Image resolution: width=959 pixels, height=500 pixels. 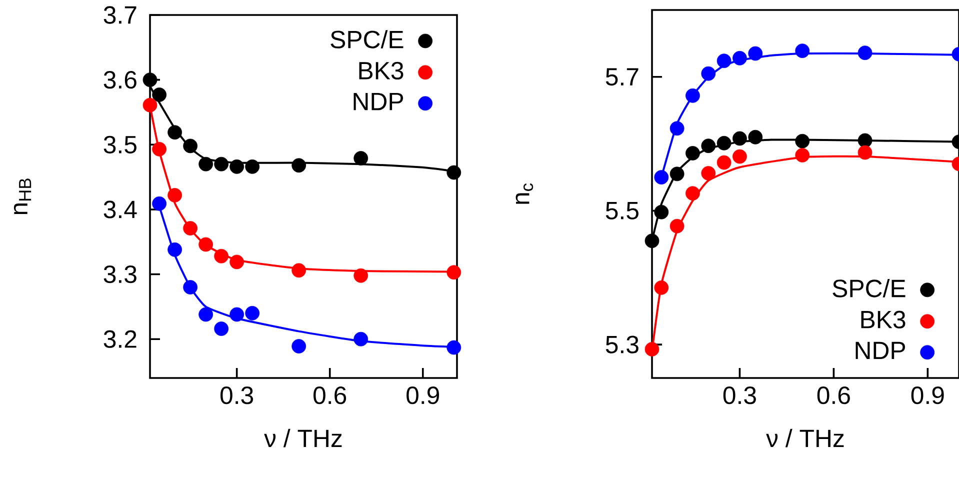 I want to click on y-tick-label: 5.7, so click(x=622, y=77).